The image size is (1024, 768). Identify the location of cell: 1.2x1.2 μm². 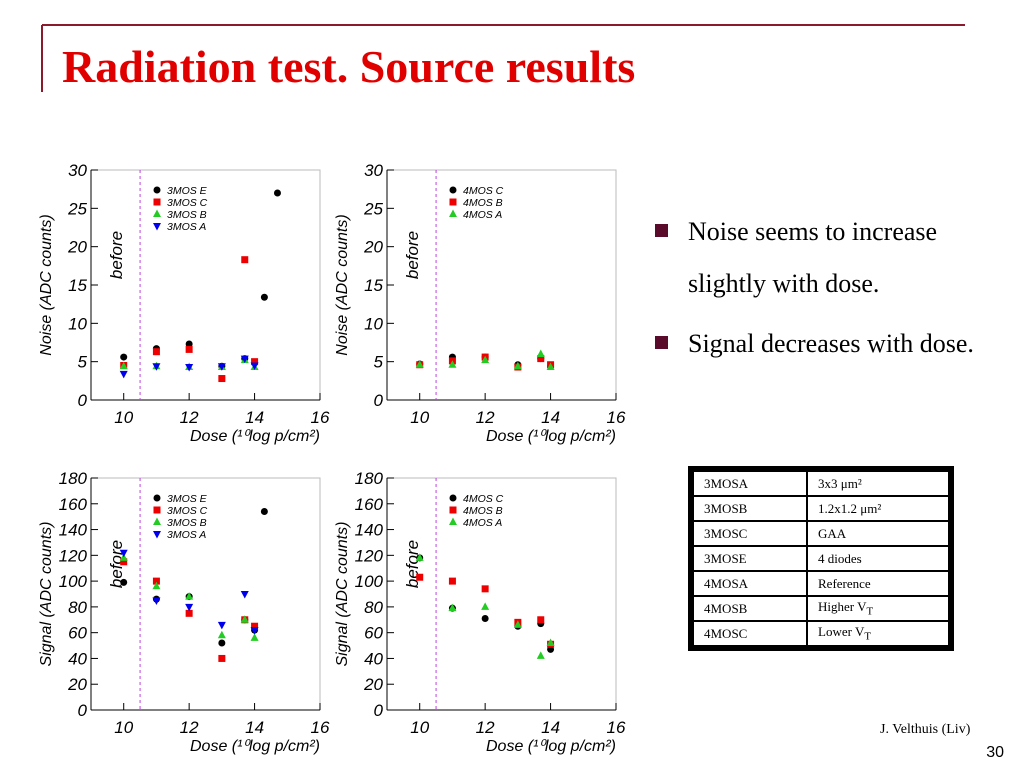
(878, 508).